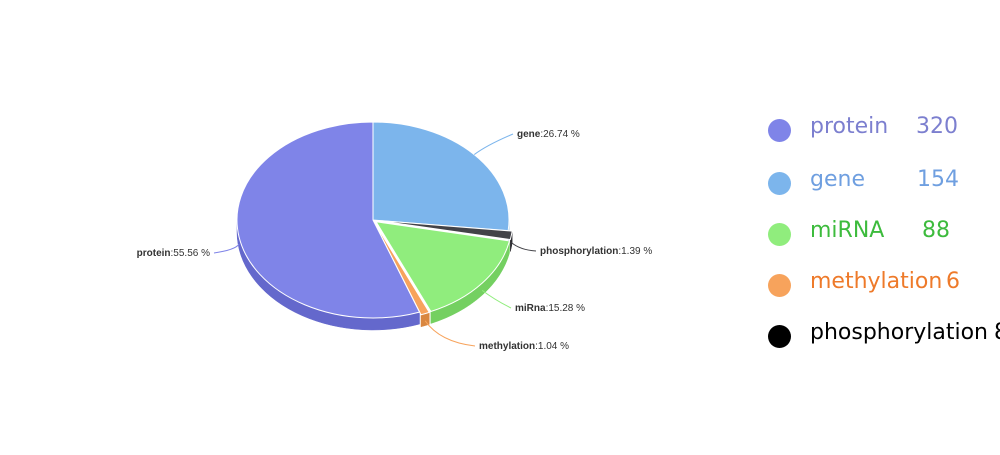 The width and height of the screenshot is (1000, 455). Describe the element at coordinates (523, 247) in the screenshot. I see `connector-line-phosphorylation` at that location.